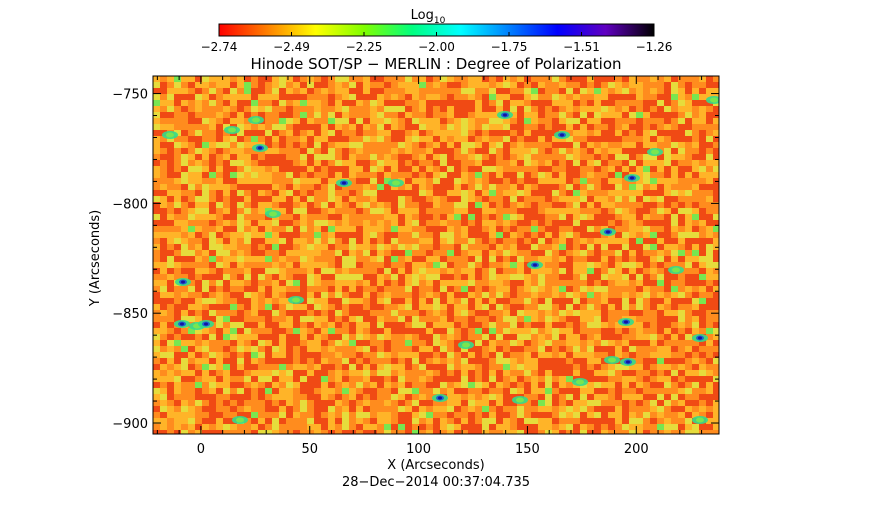 This screenshot has width=871, height=512. What do you see at coordinates (418, 449) in the screenshot?
I see `x-tick-label: 100` at bounding box center [418, 449].